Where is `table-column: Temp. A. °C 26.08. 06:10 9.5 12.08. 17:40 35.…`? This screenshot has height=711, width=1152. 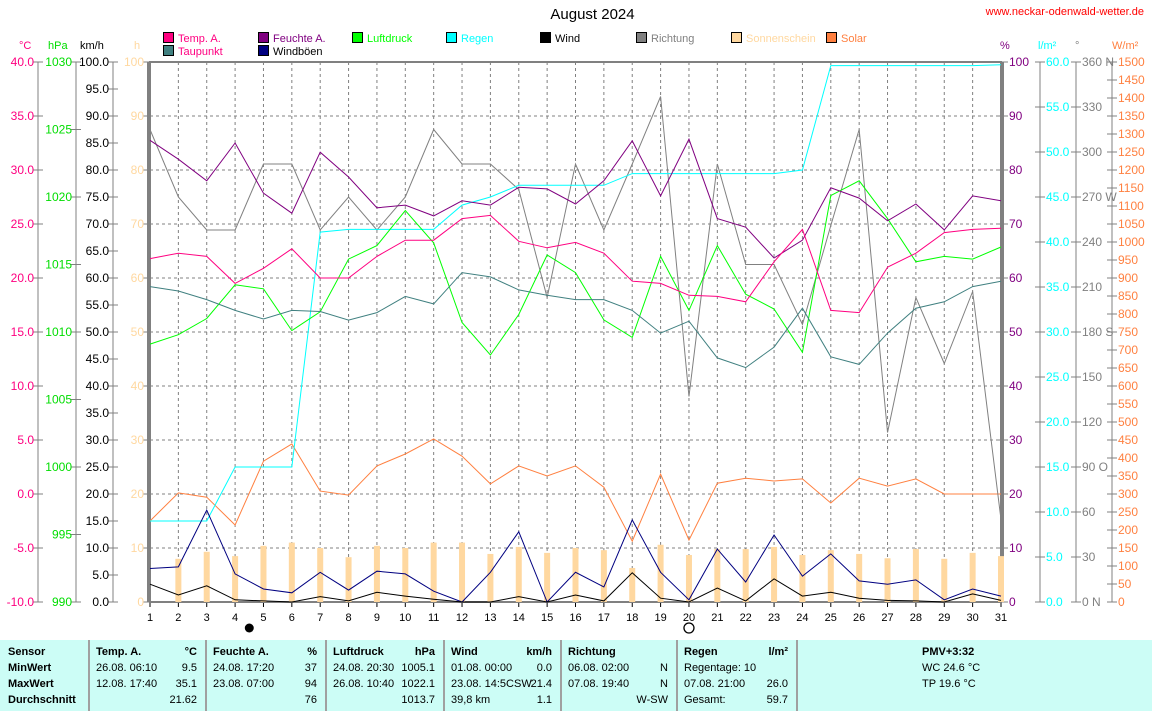
table-column: Temp. A. °C 26.08. 06:10 9.5 12.08. 17:40 35.… is located at coordinates (146, 675).